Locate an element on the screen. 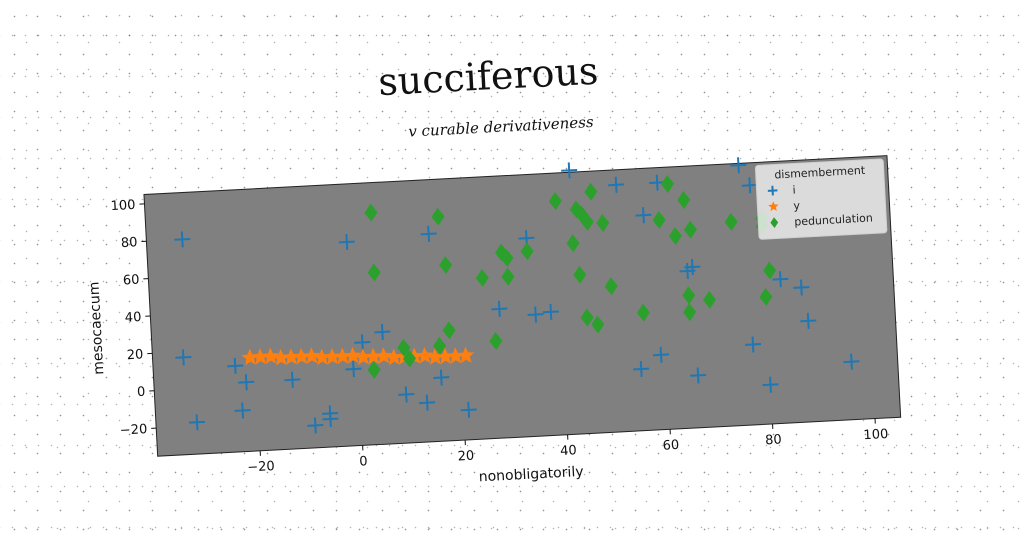 This screenshot has width=1024, height=539. x-axis-label: nonobligatorily is located at coordinates (531, 474).